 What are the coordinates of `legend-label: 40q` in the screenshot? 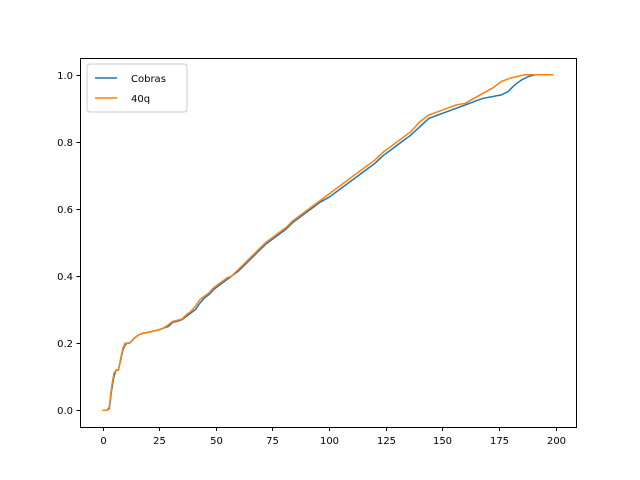 It's located at (140, 99).